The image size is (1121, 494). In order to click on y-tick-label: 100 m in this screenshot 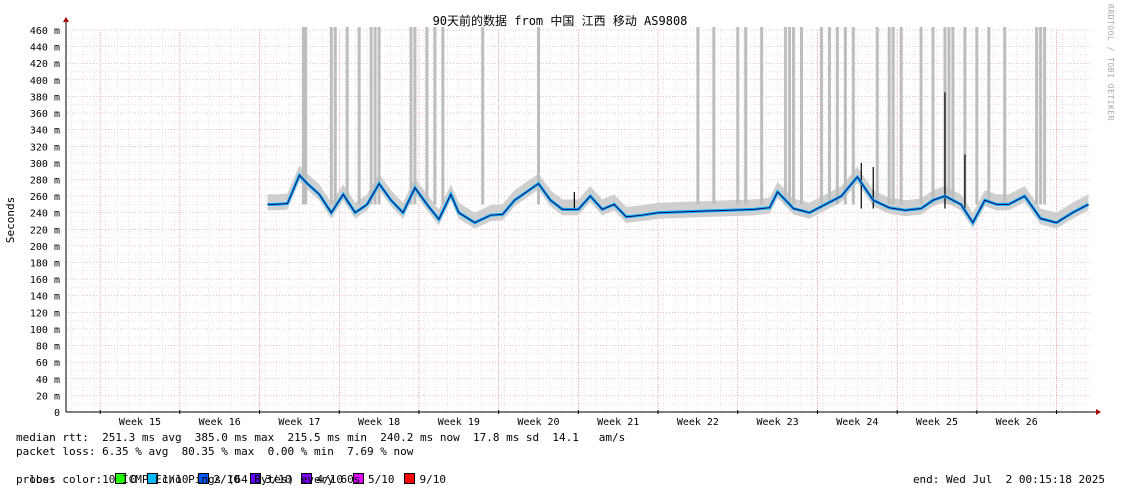, I will do `click(45, 330)`.